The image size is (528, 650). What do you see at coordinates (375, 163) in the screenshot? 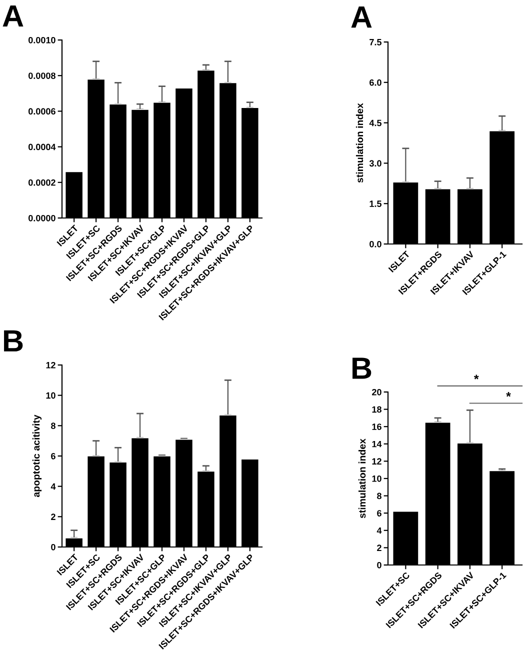
I see `y-tick-label: 3.0` at bounding box center [375, 163].